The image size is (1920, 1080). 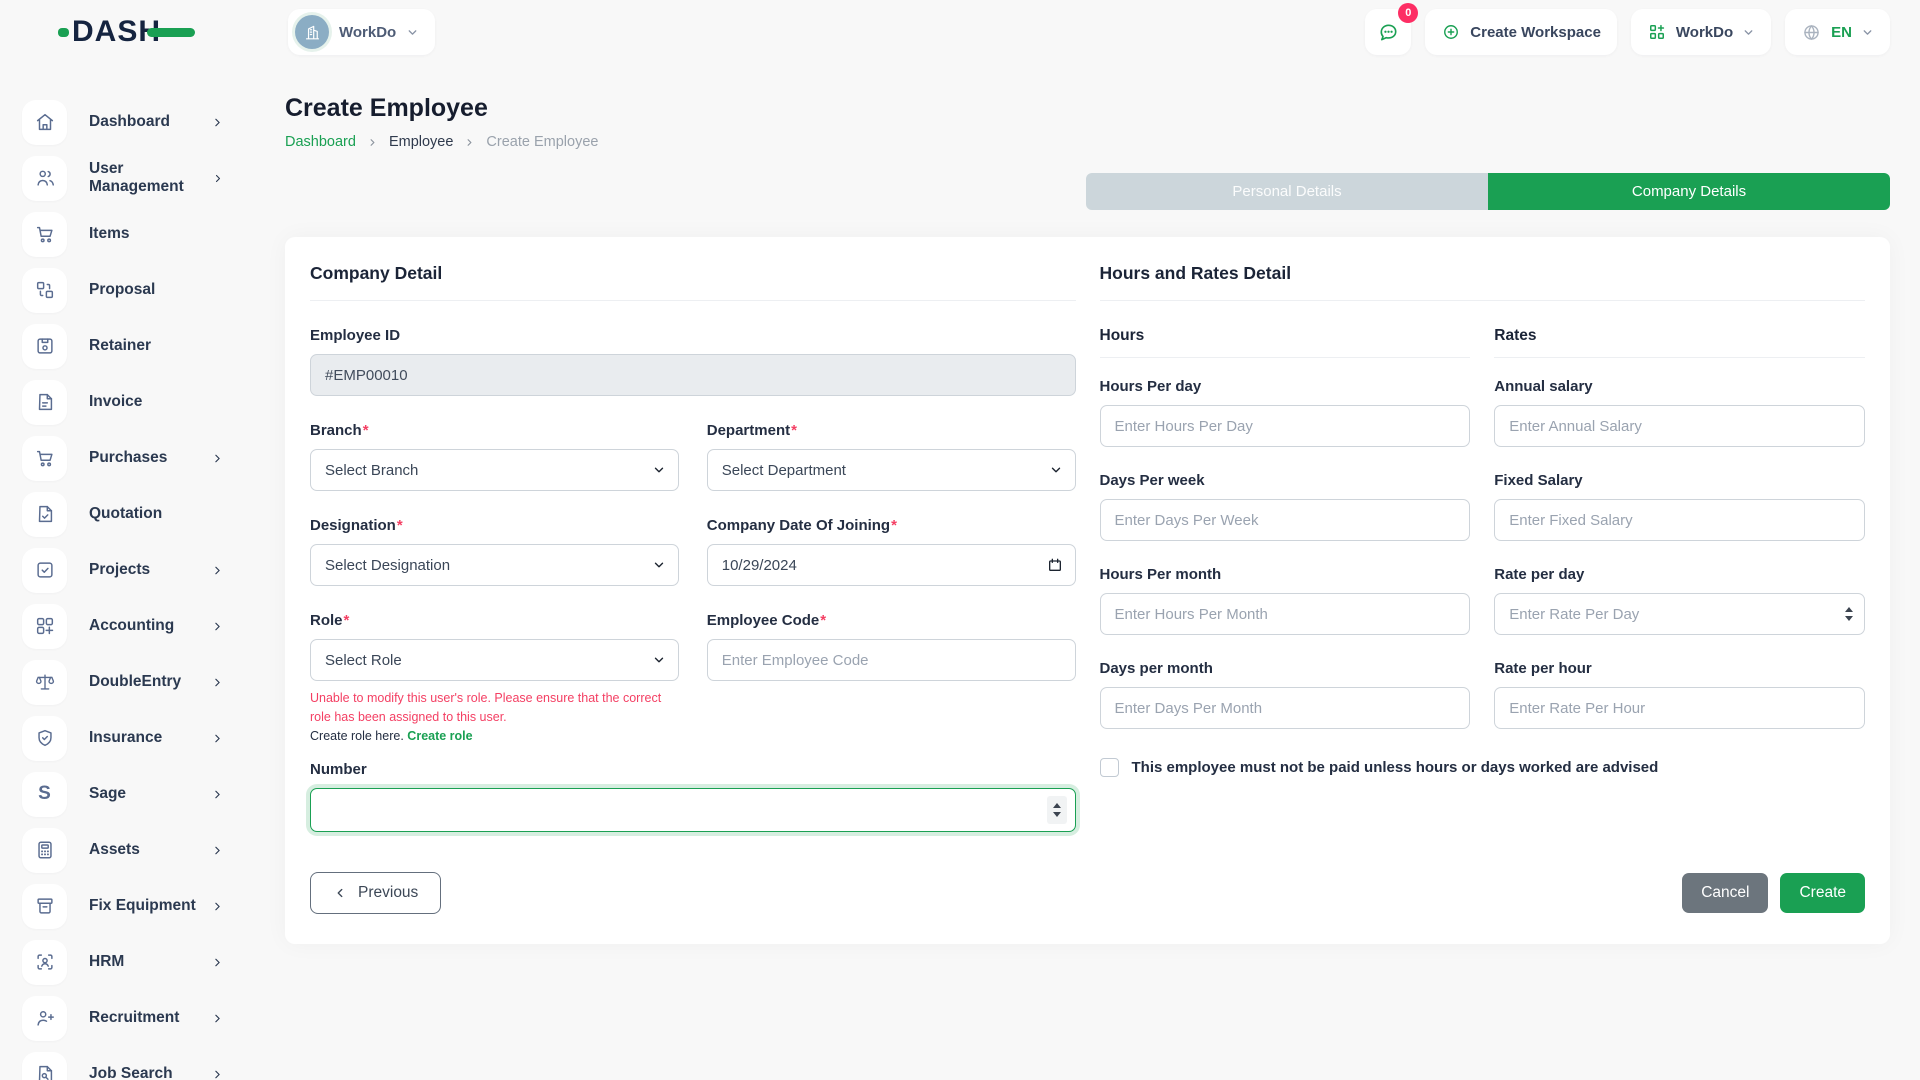 I want to click on form-footer: Previous Cancel Create, so click(x=1087, y=892).